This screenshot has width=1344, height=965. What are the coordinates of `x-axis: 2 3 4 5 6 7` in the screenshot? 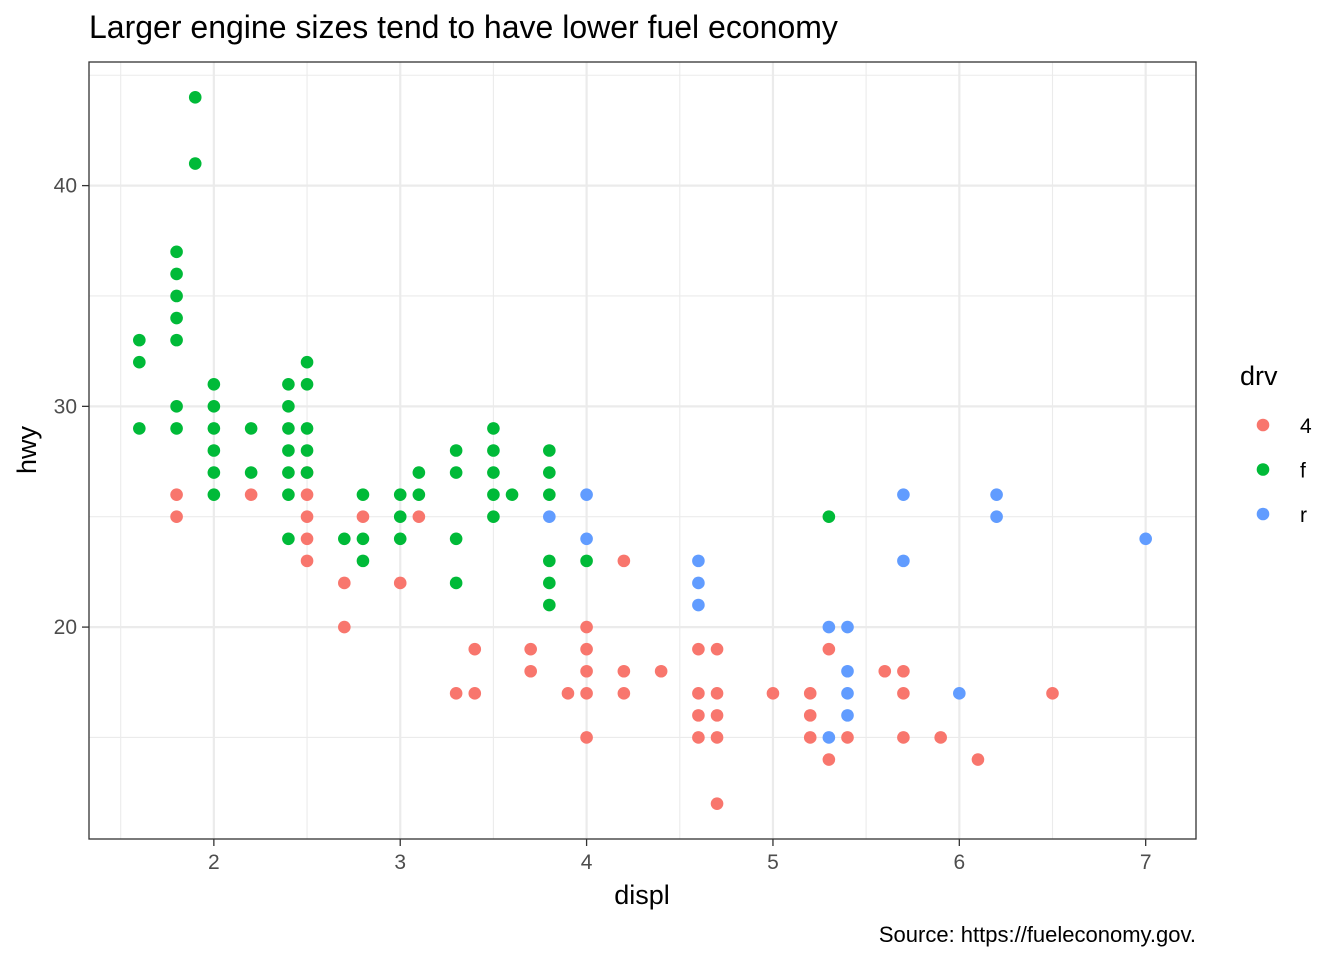 It's located at (680, 856).